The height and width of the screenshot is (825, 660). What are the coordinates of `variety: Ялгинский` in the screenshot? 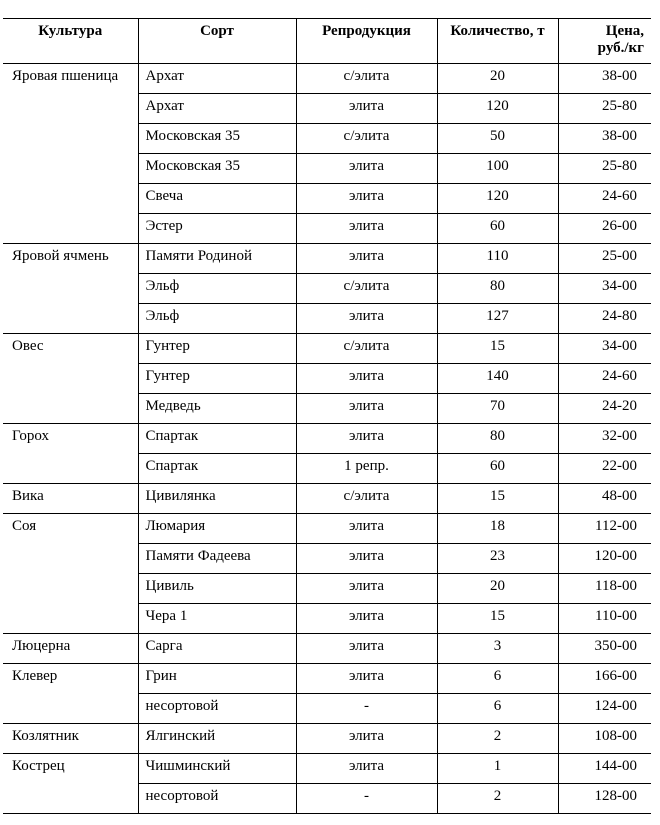 It's located at (217, 738).